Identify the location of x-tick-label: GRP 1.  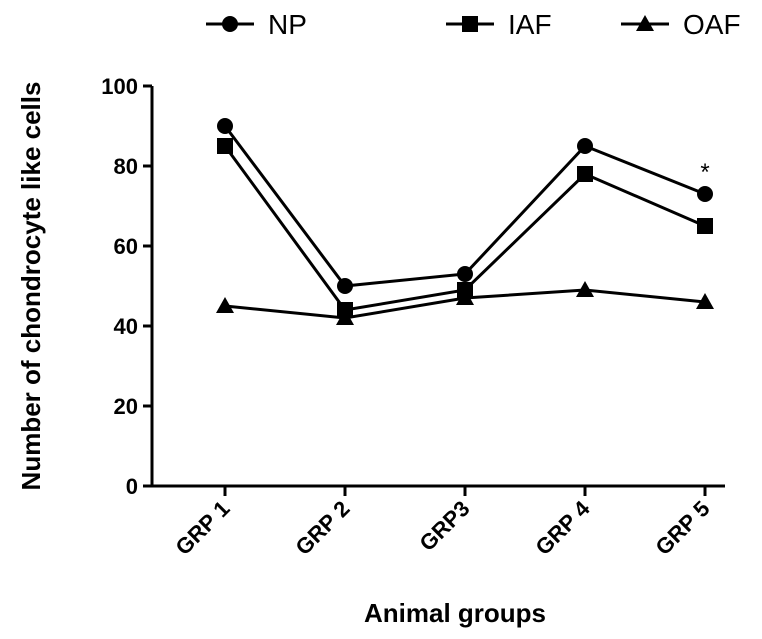
(202, 528).